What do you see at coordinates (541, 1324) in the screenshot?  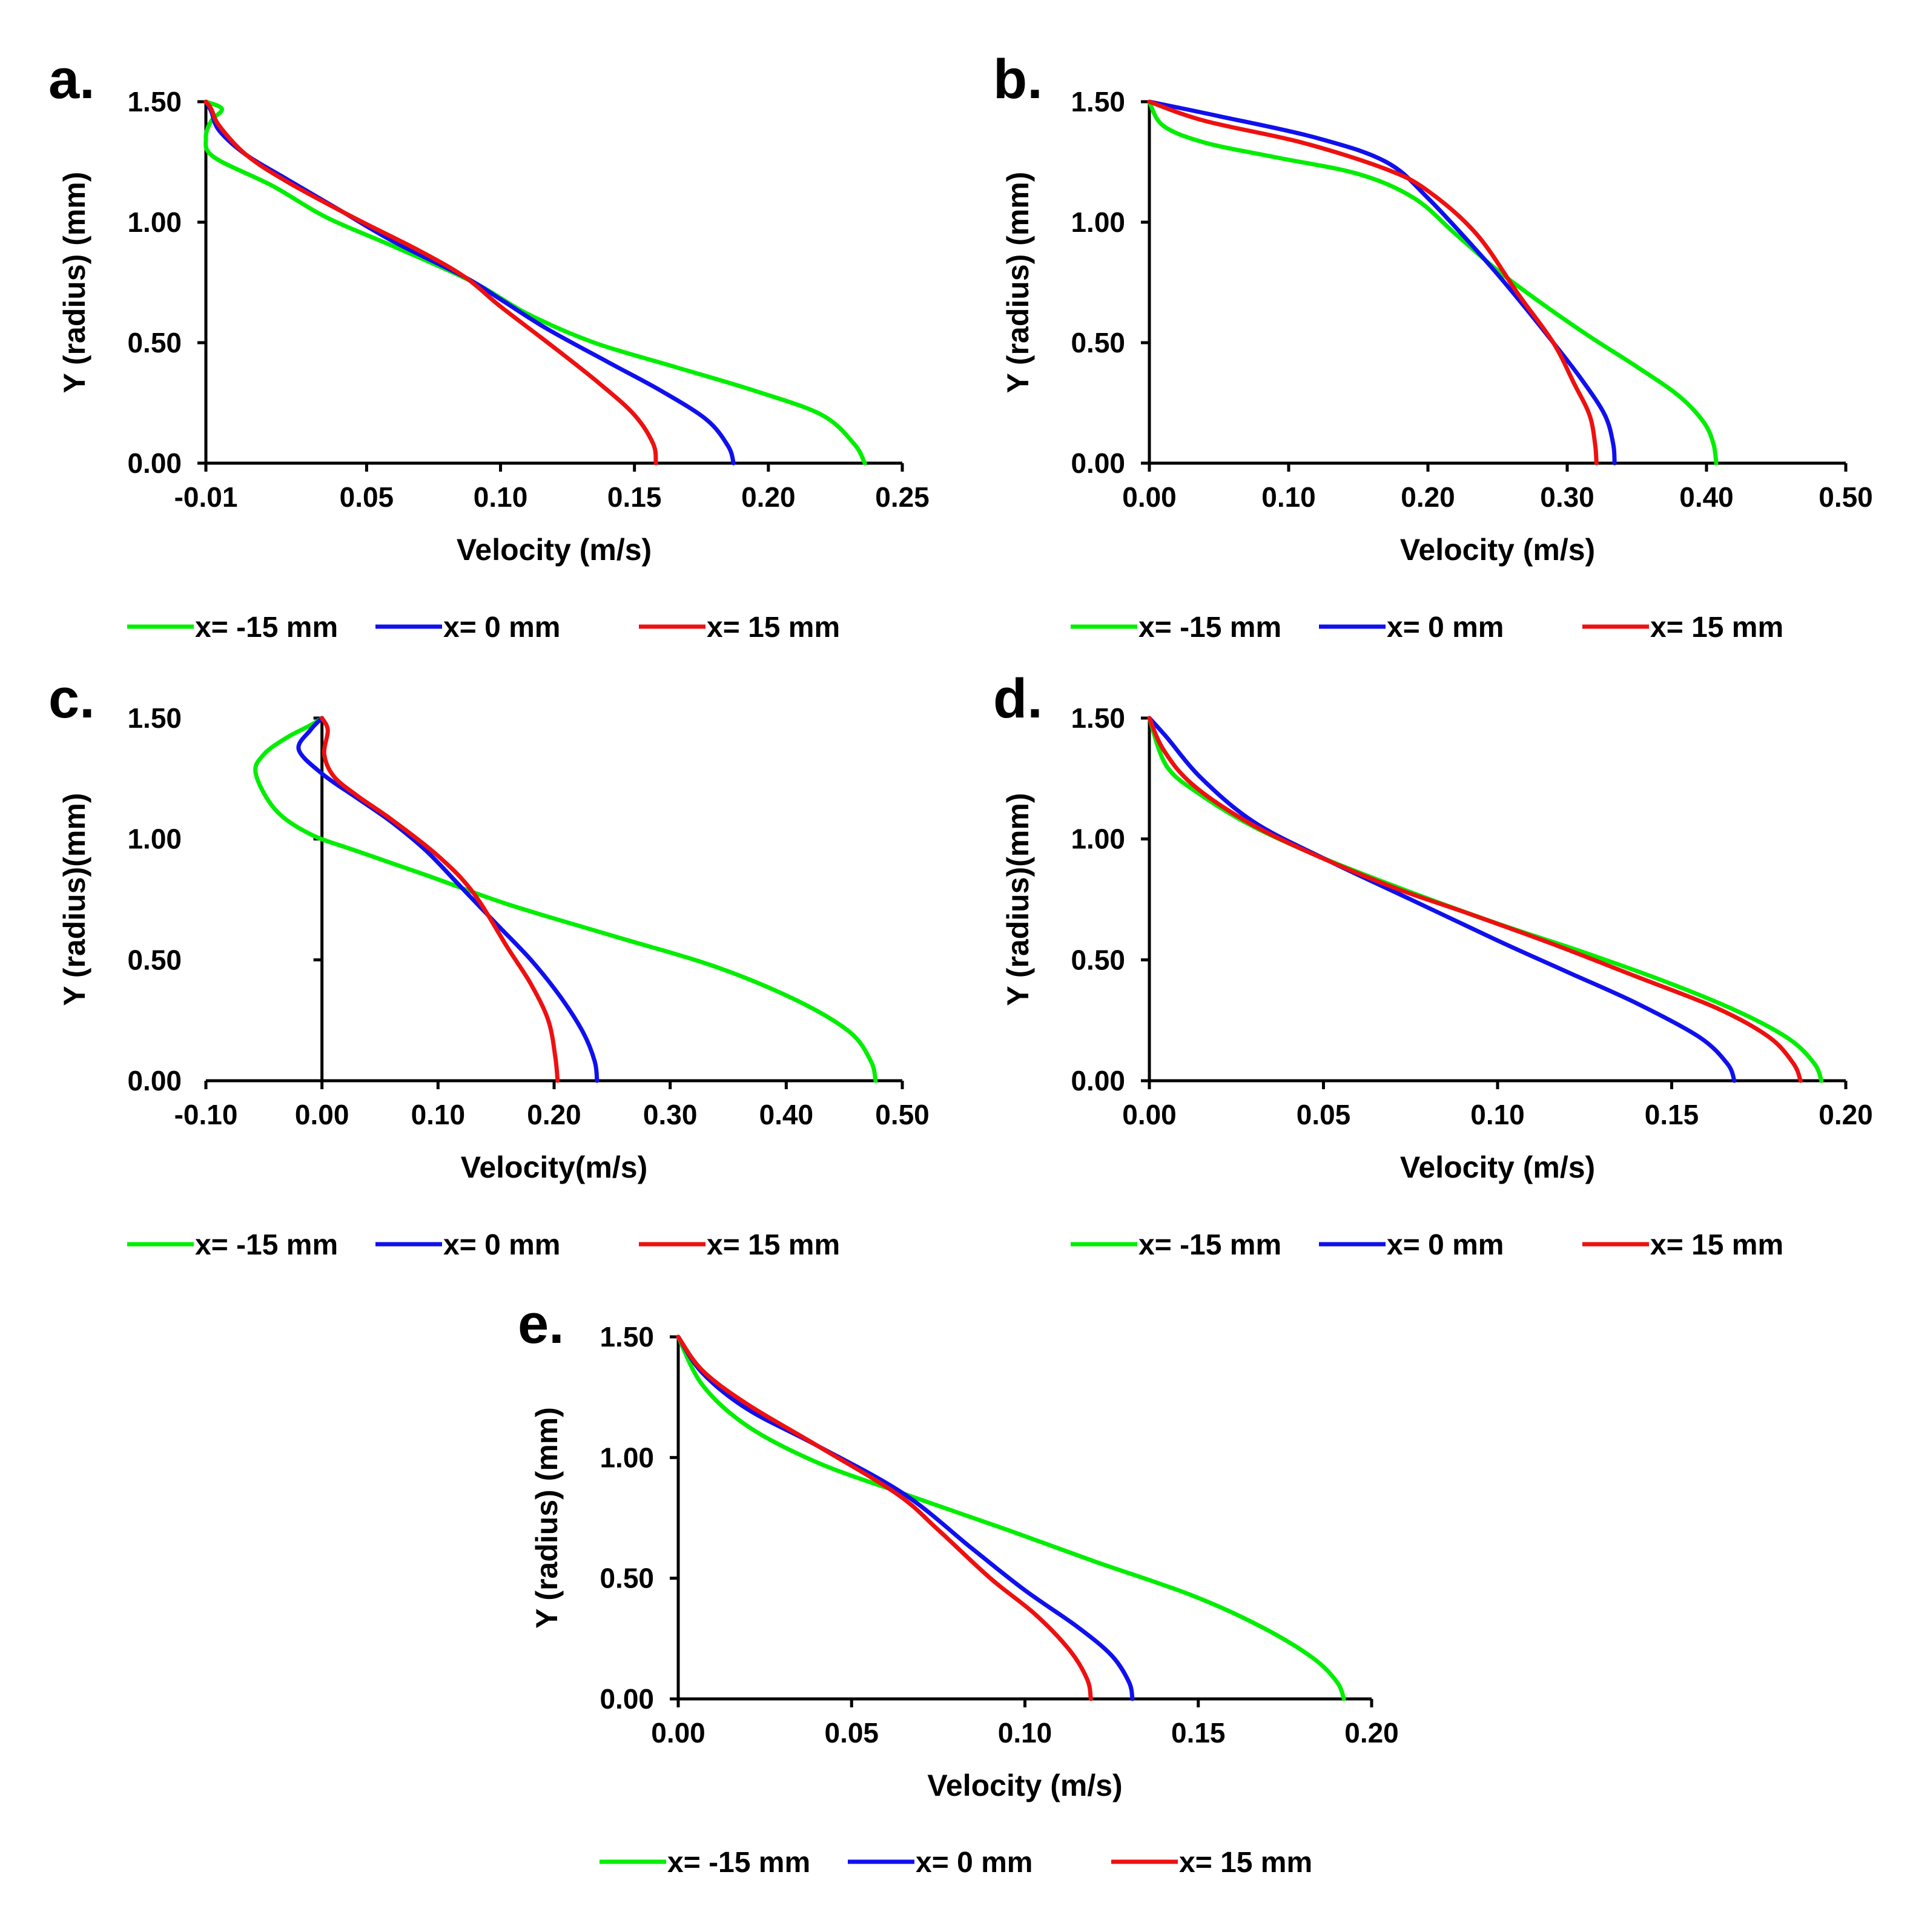 I see `panel-label: e.` at bounding box center [541, 1324].